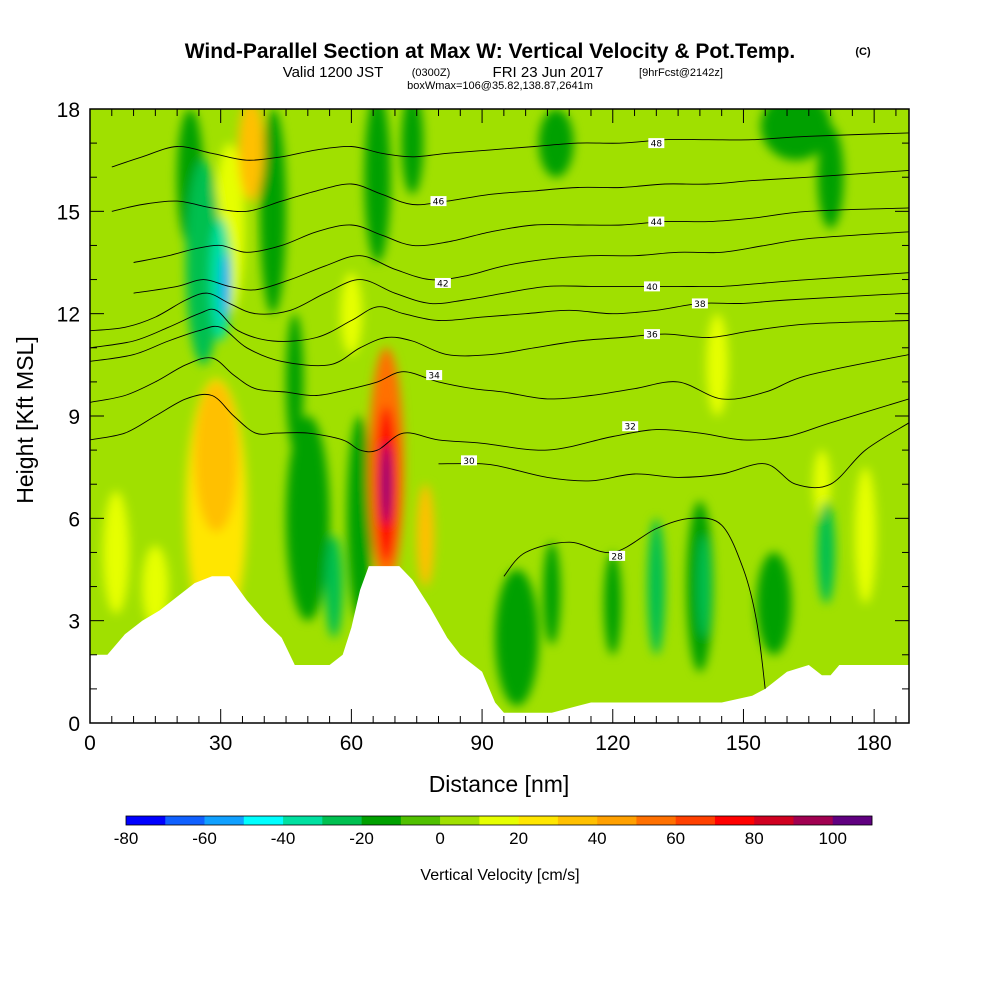 The width and height of the screenshot is (1000, 1000). I want to click on x-tick-label-30: 30, so click(220, 743).